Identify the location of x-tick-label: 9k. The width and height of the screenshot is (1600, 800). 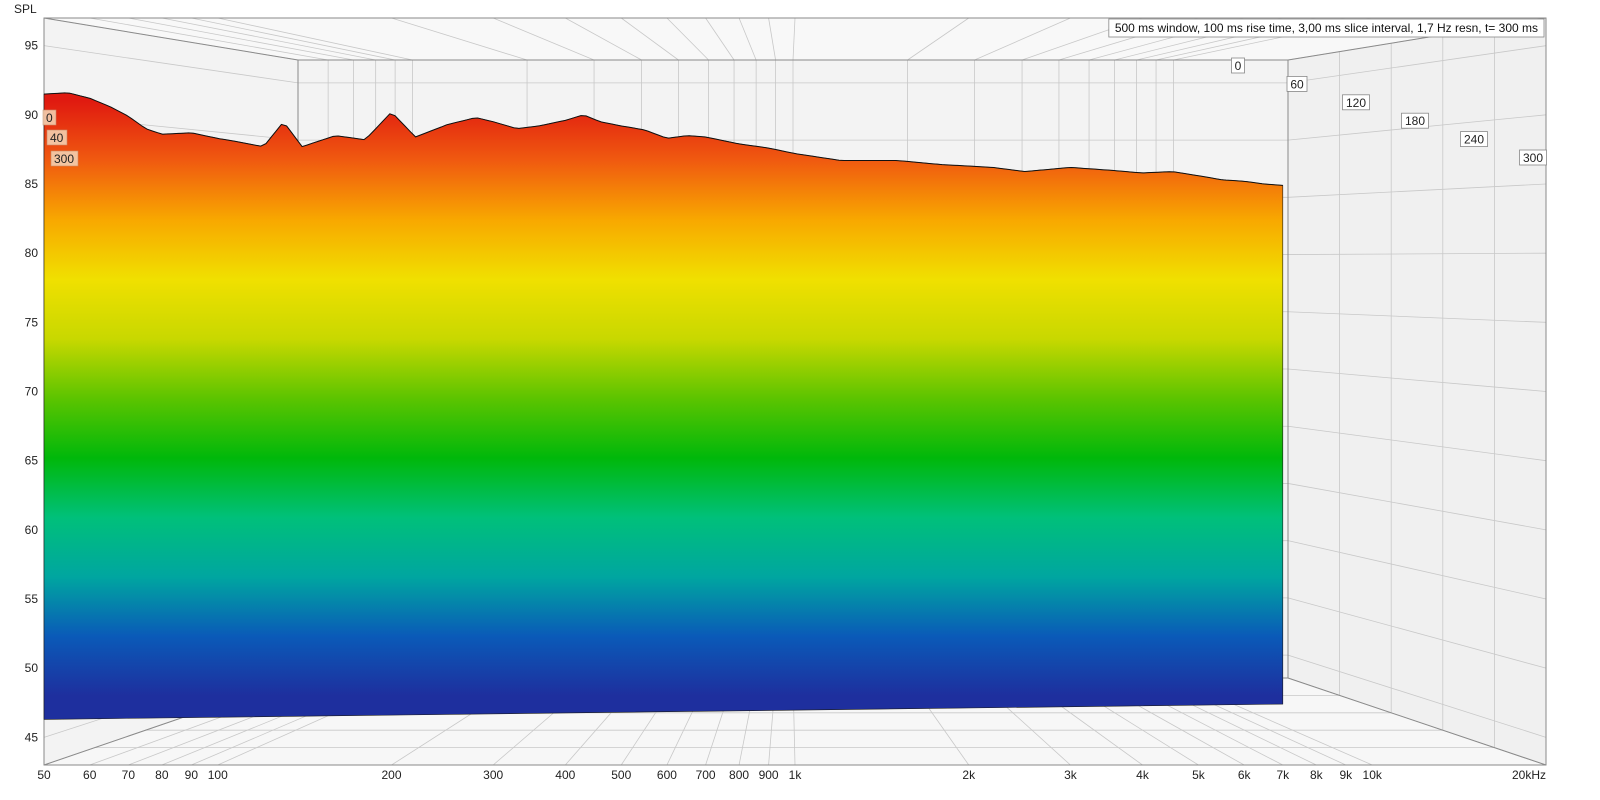
(1346, 775).